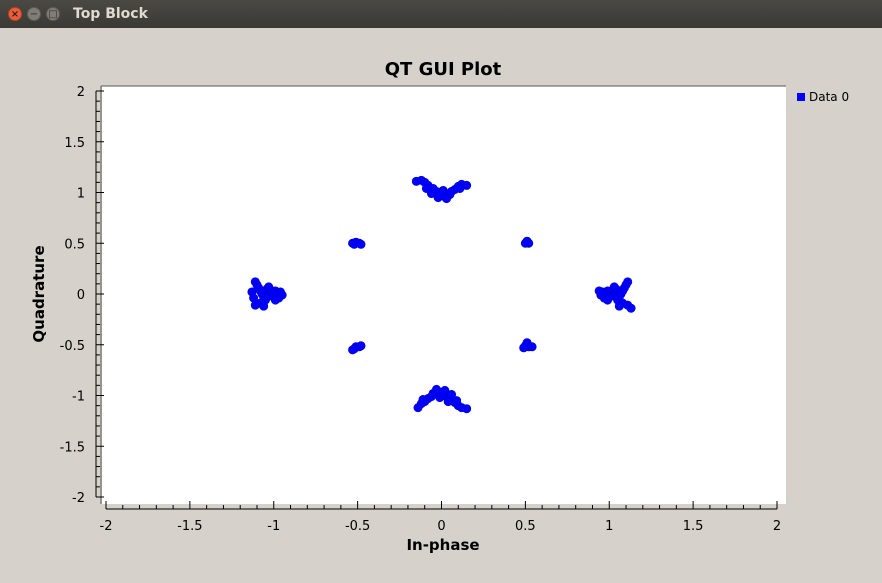  I want to click on legend-swatch, so click(801, 97).